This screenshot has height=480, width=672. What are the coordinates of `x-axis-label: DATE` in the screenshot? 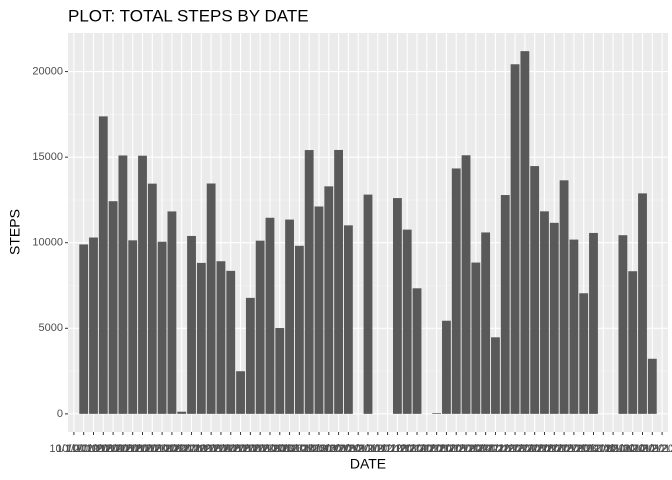 It's located at (368, 464).